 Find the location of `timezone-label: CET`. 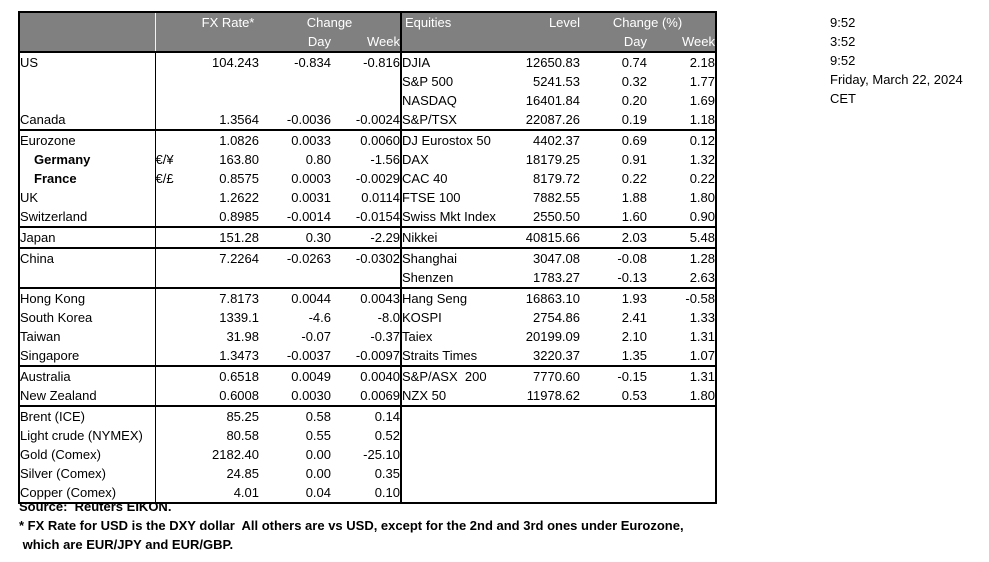

timezone-label: CET is located at coordinates (843, 98).